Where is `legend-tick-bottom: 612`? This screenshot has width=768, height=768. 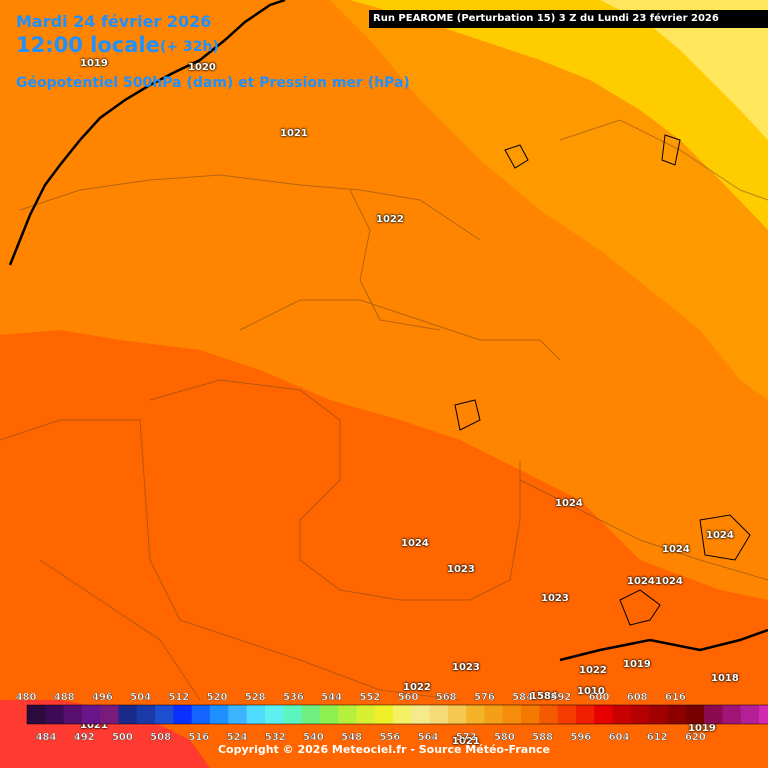
legend-tick-bottom: 612 is located at coordinates (657, 737).